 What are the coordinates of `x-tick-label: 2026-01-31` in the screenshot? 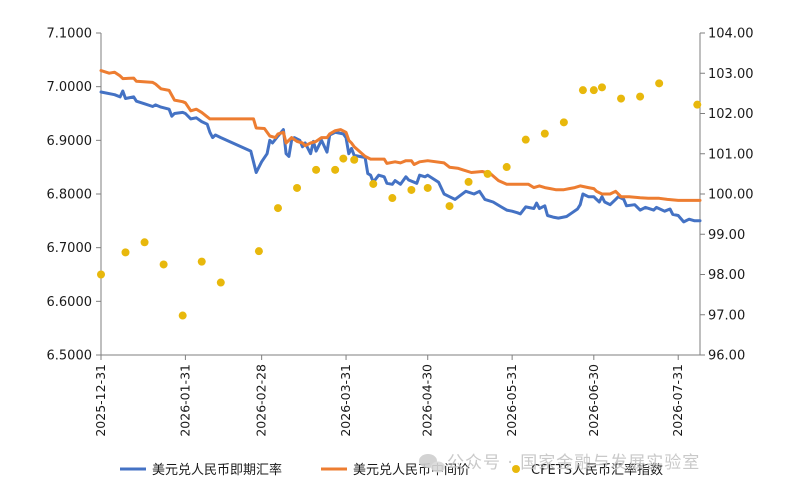 It's located at (184, 400).